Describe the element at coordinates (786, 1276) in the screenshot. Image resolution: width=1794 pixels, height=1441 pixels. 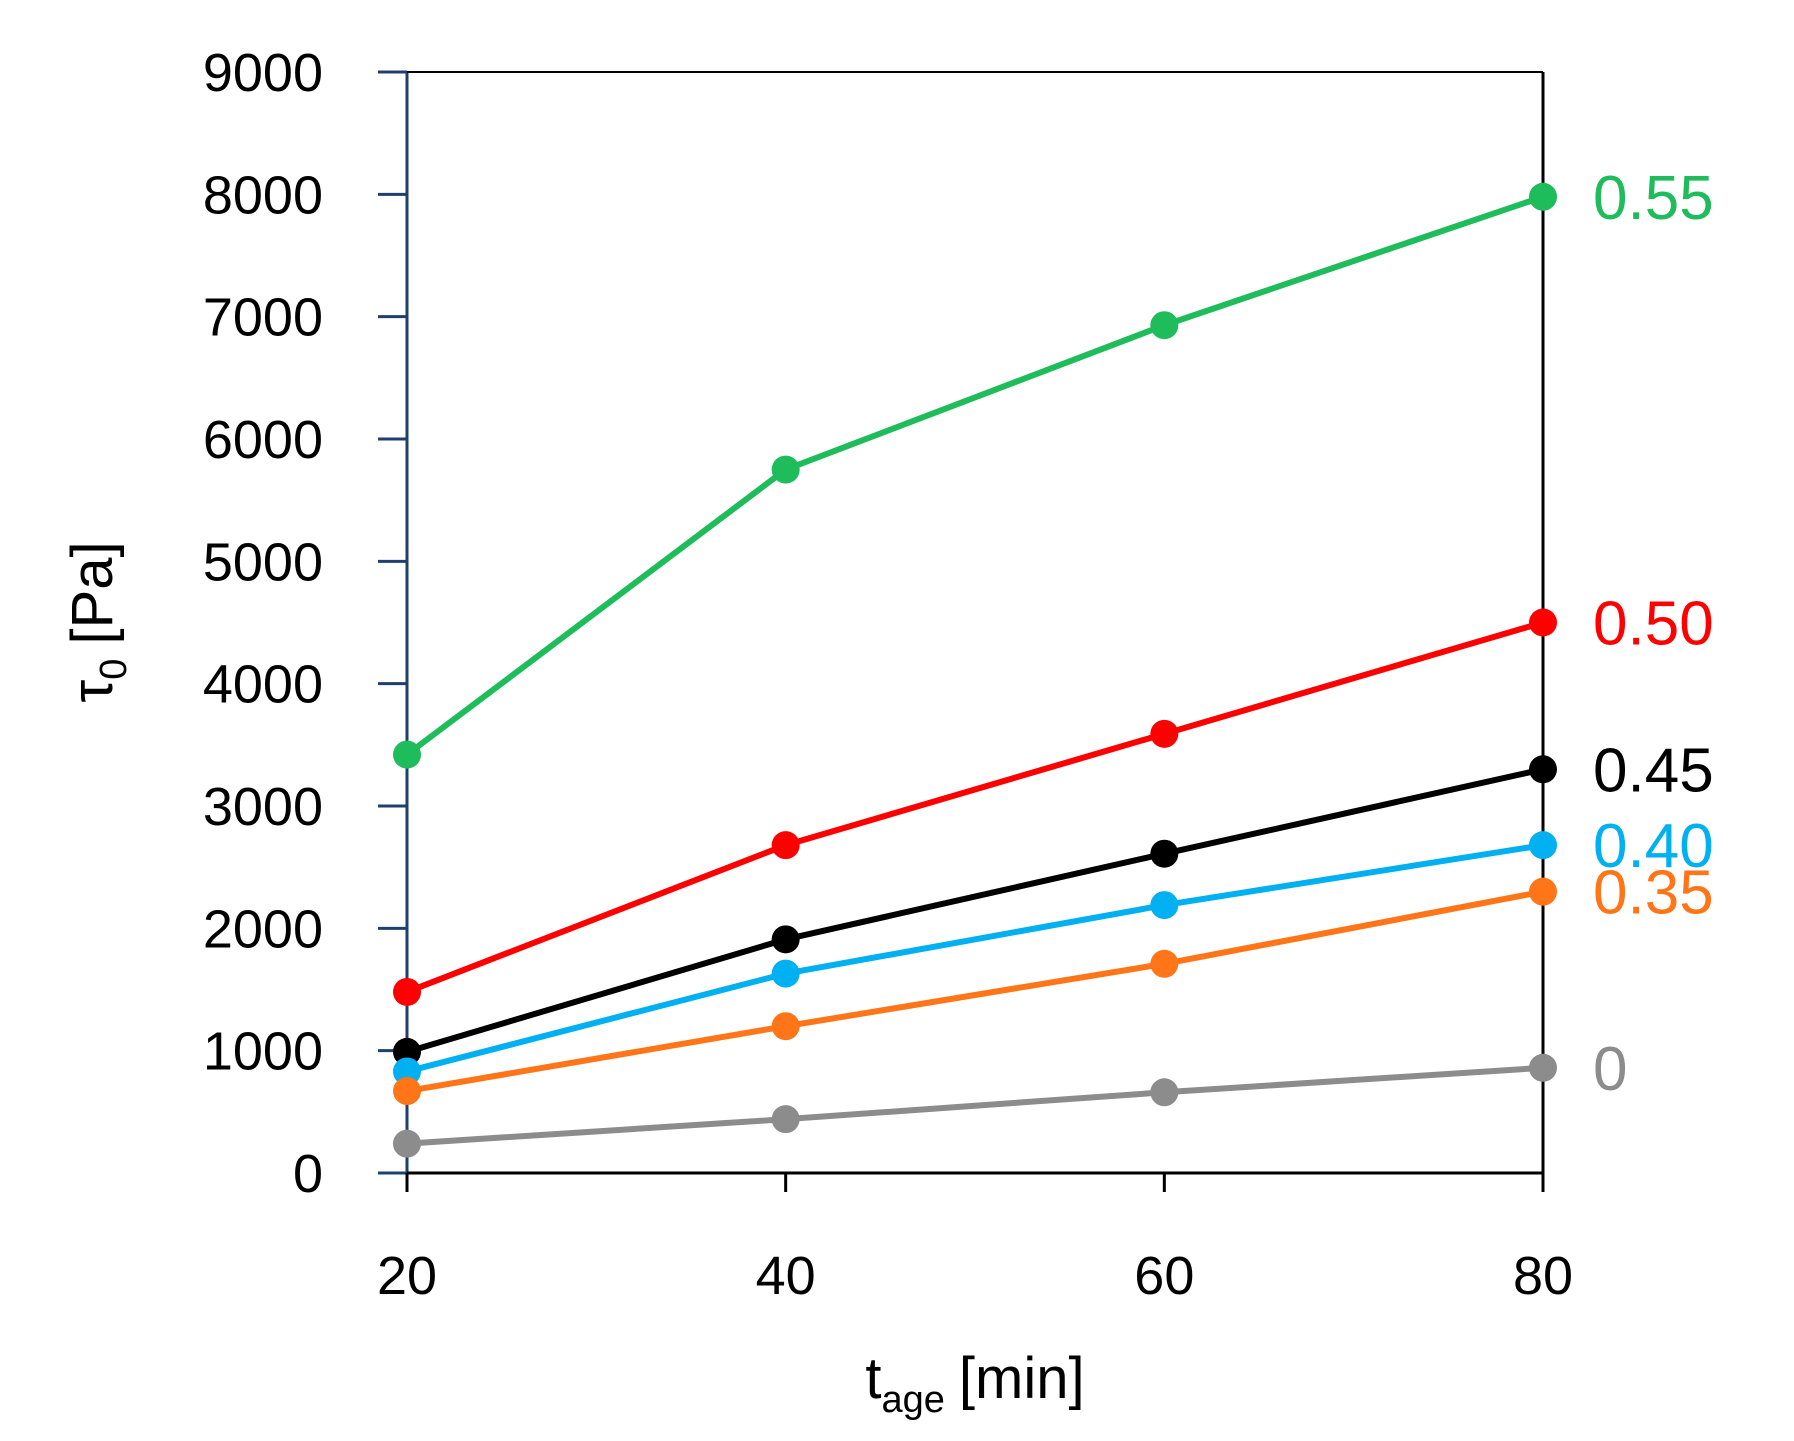
I see `x-tick-label: 40` at that location.